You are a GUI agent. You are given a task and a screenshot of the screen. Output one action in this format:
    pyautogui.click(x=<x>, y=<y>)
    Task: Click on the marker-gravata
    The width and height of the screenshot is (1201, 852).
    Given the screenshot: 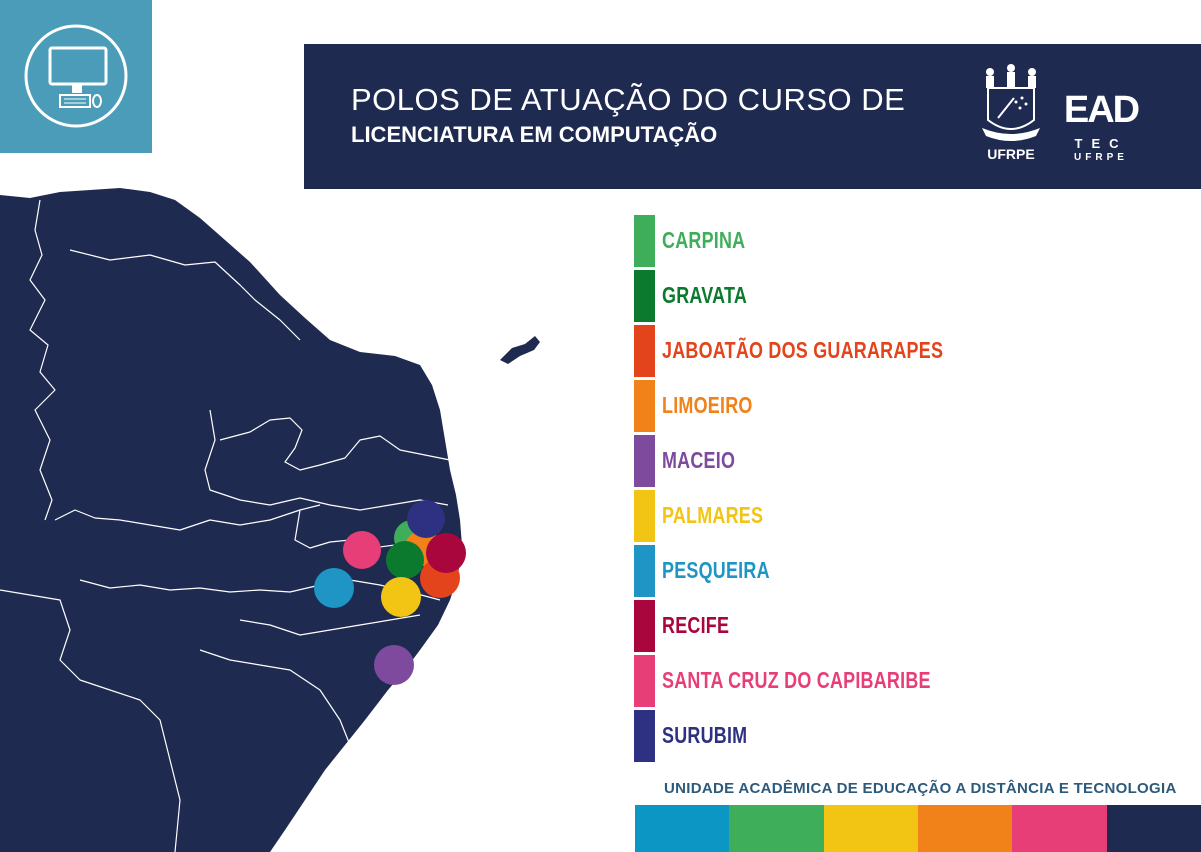 What is the action you would take?
    pyautogui.click(x=405, y=560)
    